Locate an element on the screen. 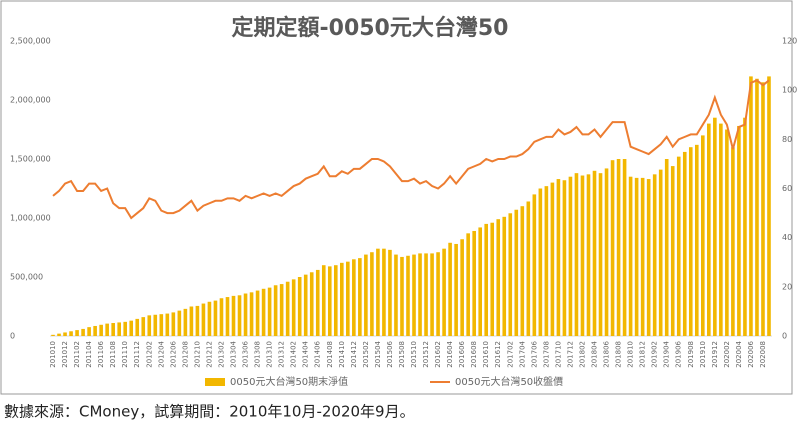 Image resolution: width=800 pixels, height=445 pixels. x-tick-label: 201404 is located at coordinates (306, 353).